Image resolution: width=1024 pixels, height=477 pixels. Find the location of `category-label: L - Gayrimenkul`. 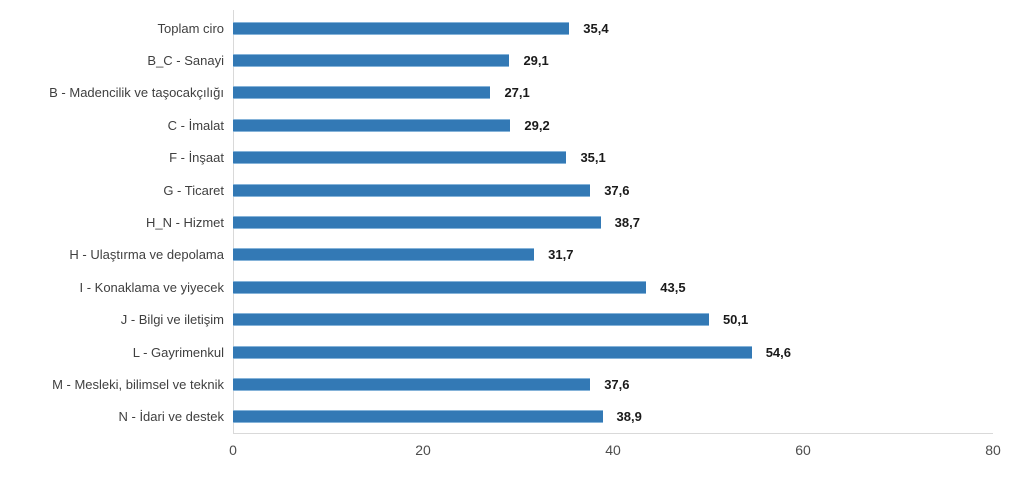

category-label: L - Gayrimenkul is located at coordinates (178, 352).